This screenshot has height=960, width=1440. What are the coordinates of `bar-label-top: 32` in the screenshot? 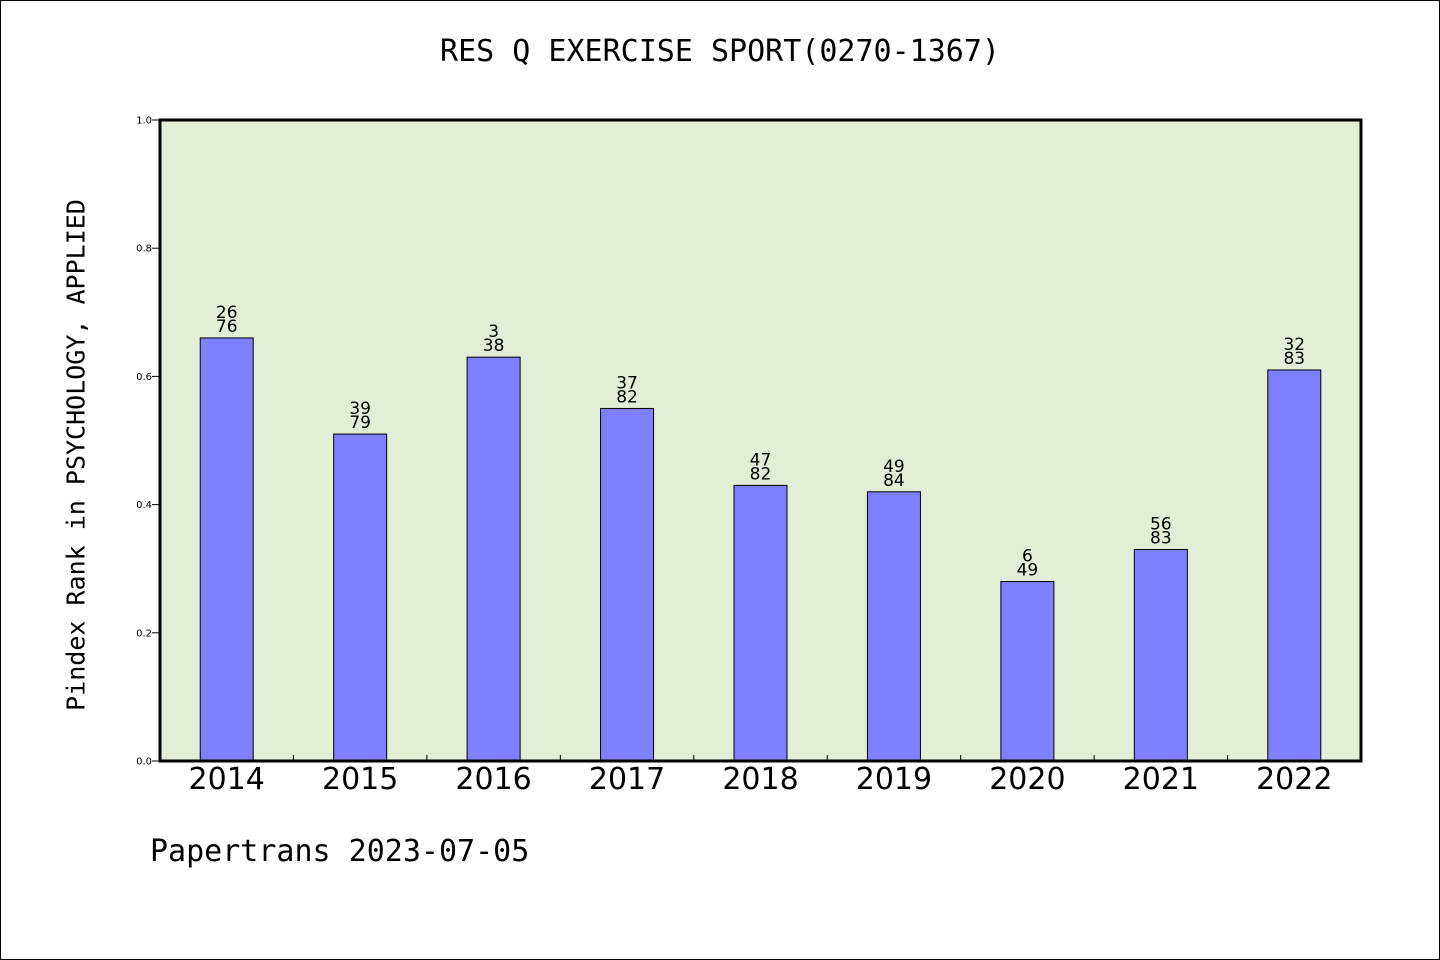 It's located at (1294, 345).